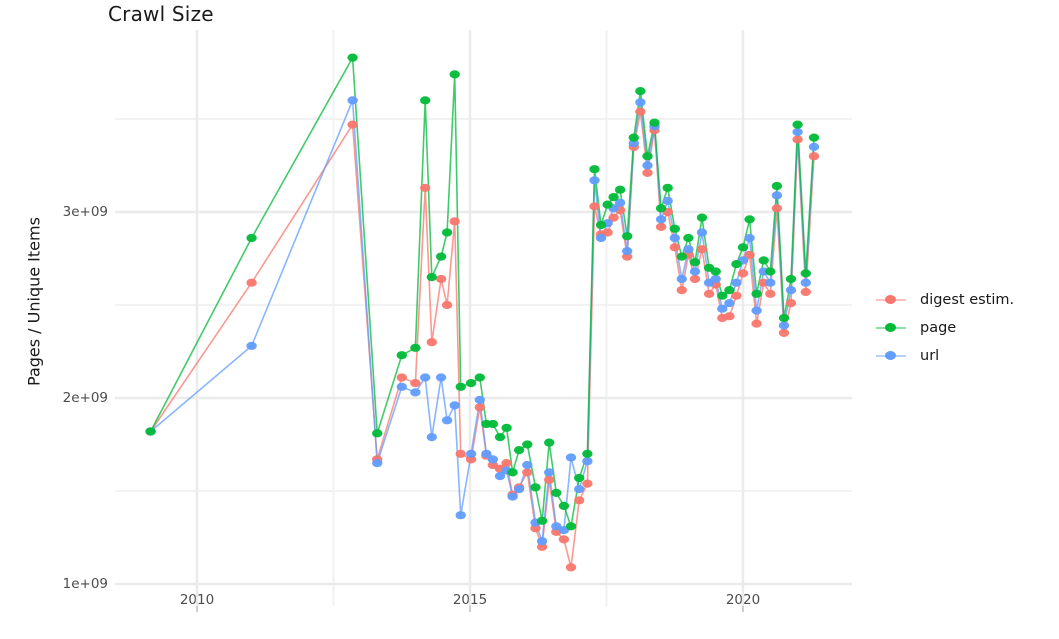 The width and height of the screenshot is (1059, 639). What do you see at coordinates (966, 300) in the screenshot?
I see `legend-item-digest-estim-: digest estim.` at bounding box center [966, 300].